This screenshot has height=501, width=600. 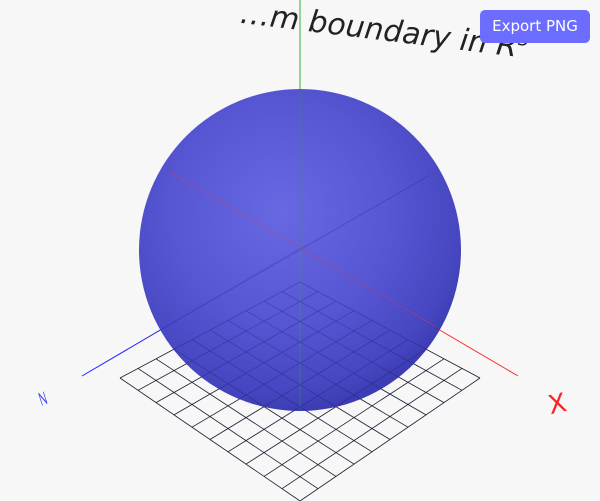 What do you see at coordinates (558, 404) in the screenshot?
I see `x-axis-label: X` at bounding box center [558, 404].